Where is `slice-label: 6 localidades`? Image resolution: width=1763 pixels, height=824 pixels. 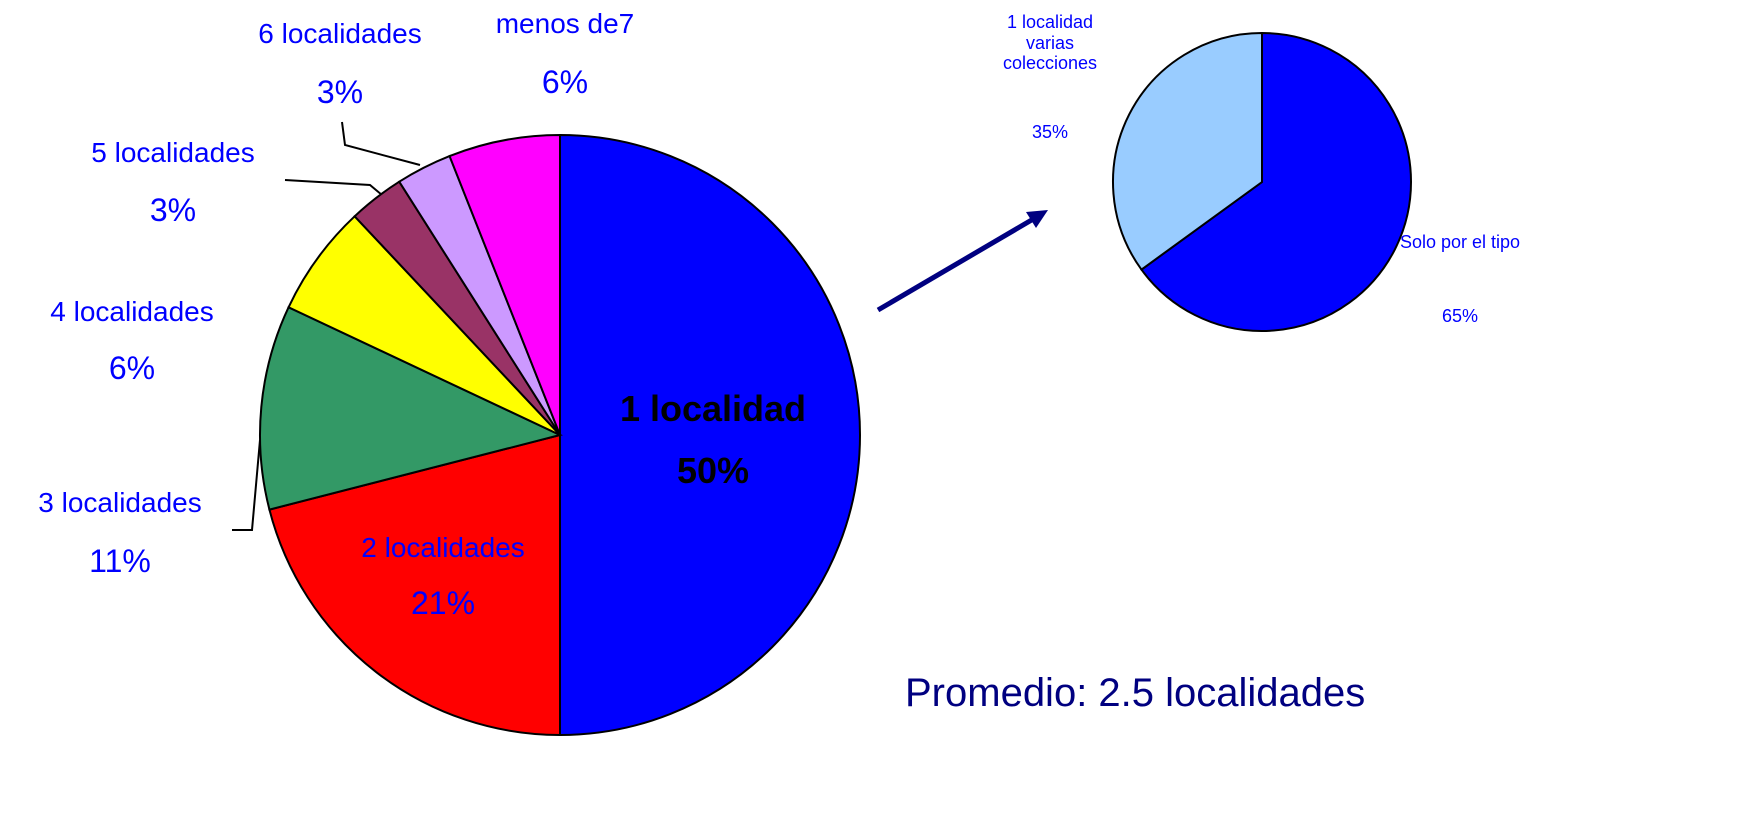 slice-label: 6 localidades is located at coordinates (340, 33).